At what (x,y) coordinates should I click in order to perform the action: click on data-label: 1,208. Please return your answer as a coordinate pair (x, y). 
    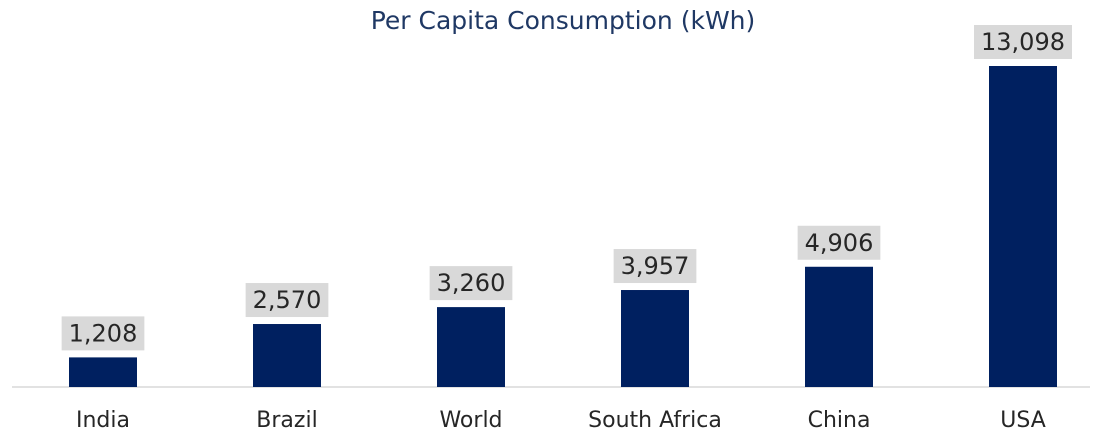
    Looking at the image, I should click on (103, 333).